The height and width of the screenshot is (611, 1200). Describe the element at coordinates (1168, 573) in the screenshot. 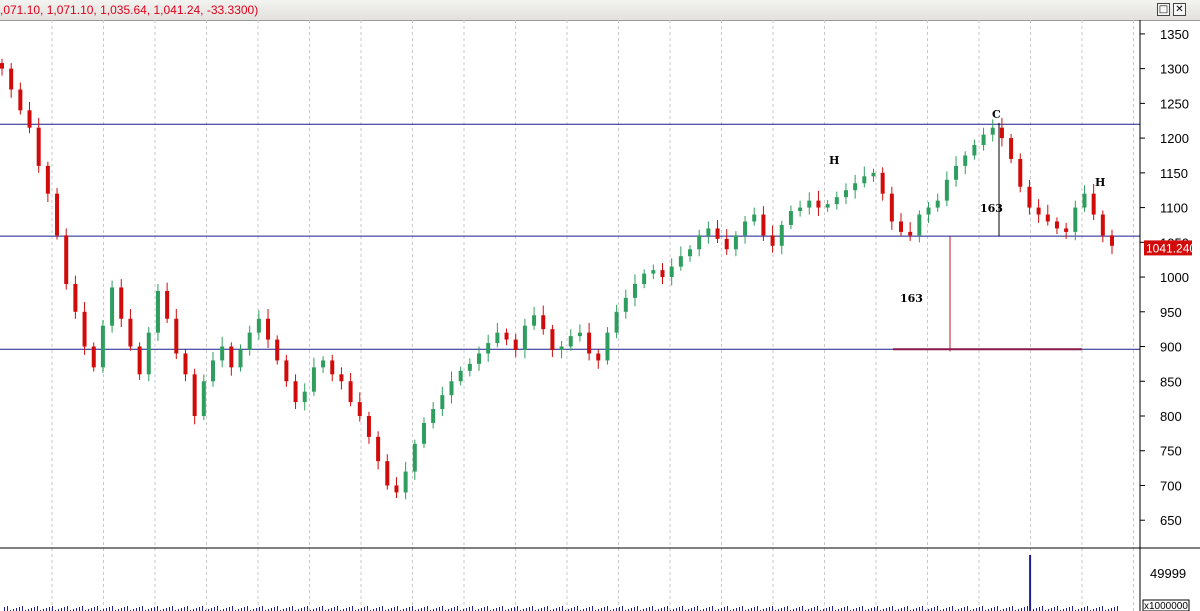

I see `volume-tick-label: 49999` at that location.